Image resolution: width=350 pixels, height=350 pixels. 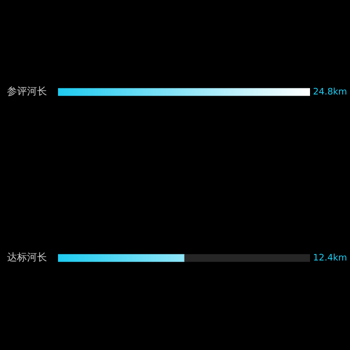 What do you see at coordinates (330, 258) in the screenshot?
I see `data-label: 12.4km` at bounding box center [330, 258].